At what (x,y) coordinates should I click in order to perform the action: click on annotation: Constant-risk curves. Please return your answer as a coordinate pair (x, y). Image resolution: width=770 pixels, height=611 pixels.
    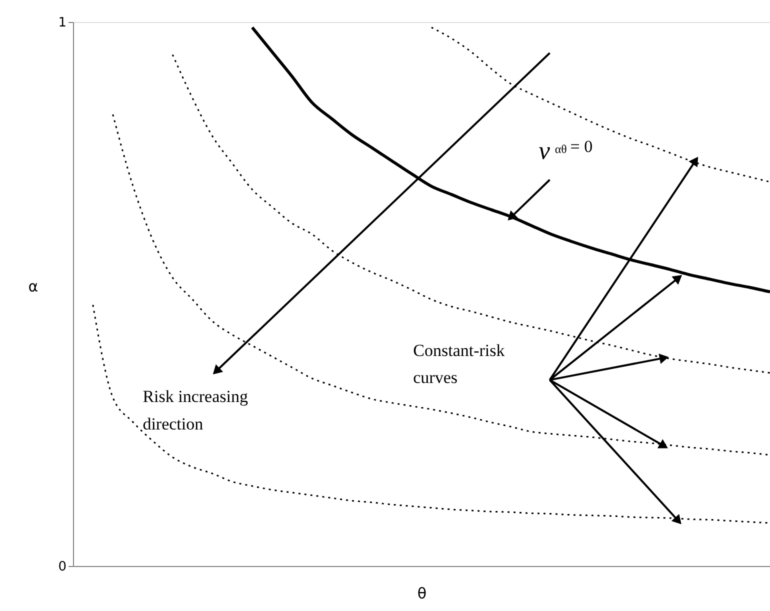
    Looking at the image, I should click on (459, 364).